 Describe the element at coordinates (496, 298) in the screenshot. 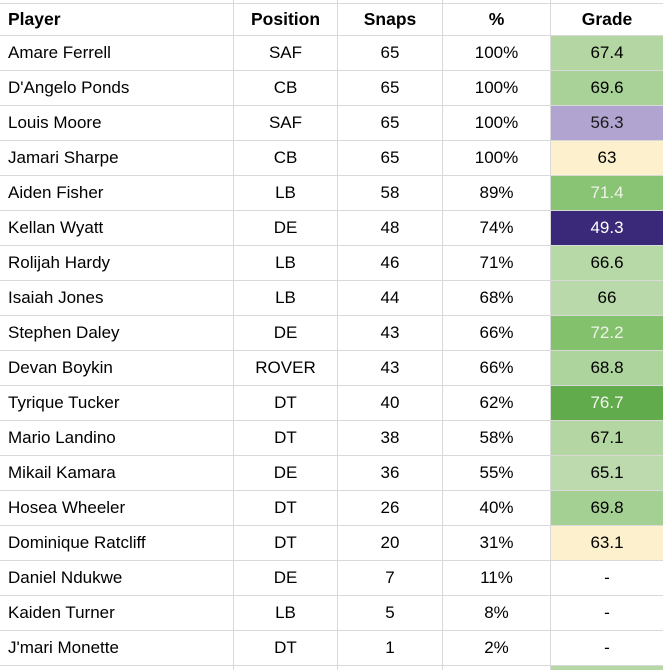

I see `cell-pct: 68%` at that location.